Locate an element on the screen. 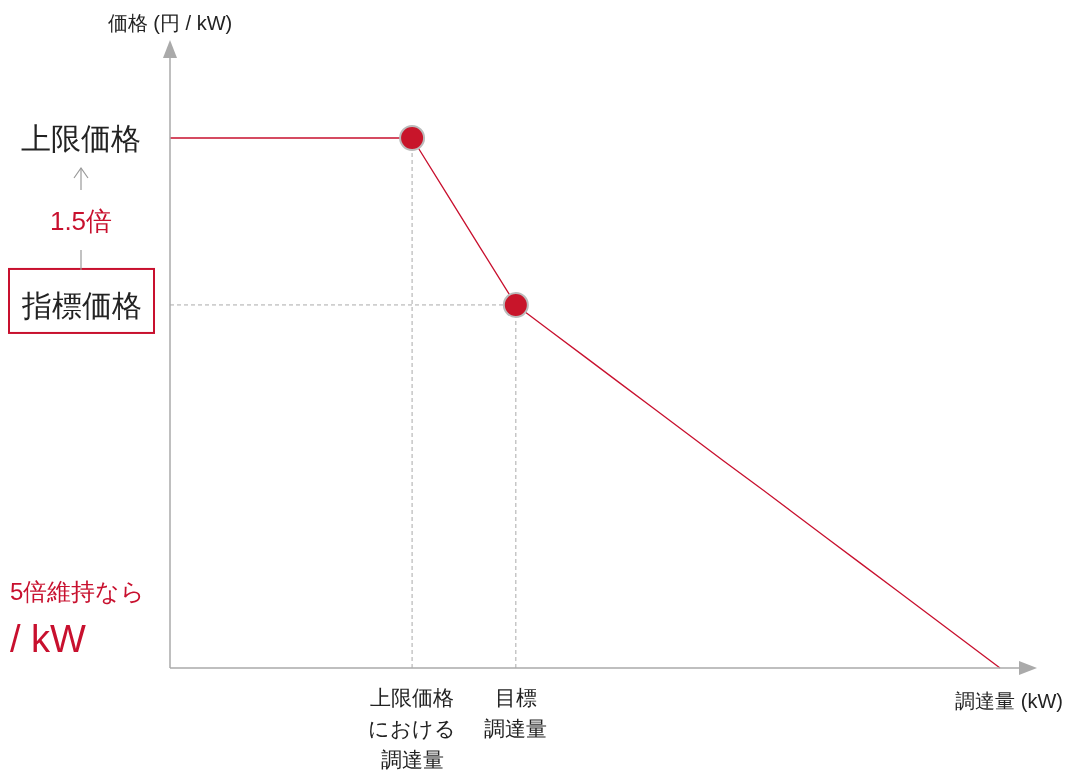 Image resolution: width=1081 pixels, height=781 pixels. ref-line-label: 指標価格 is located at coordinates (81, 305).